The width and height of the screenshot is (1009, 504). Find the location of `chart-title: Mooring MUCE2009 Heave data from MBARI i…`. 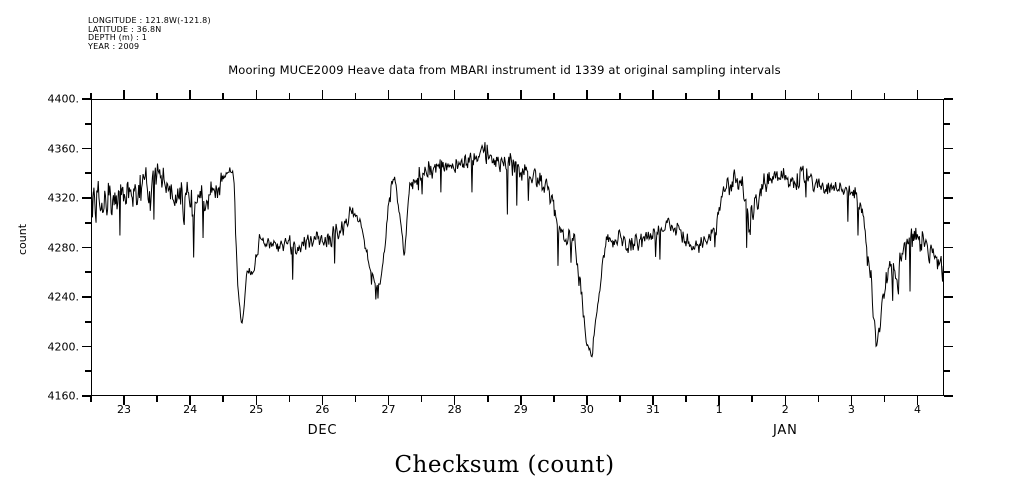

chart-title: Mooring MUCE2009 Heave data from MBARI i… is located at coordinates (504, 70).